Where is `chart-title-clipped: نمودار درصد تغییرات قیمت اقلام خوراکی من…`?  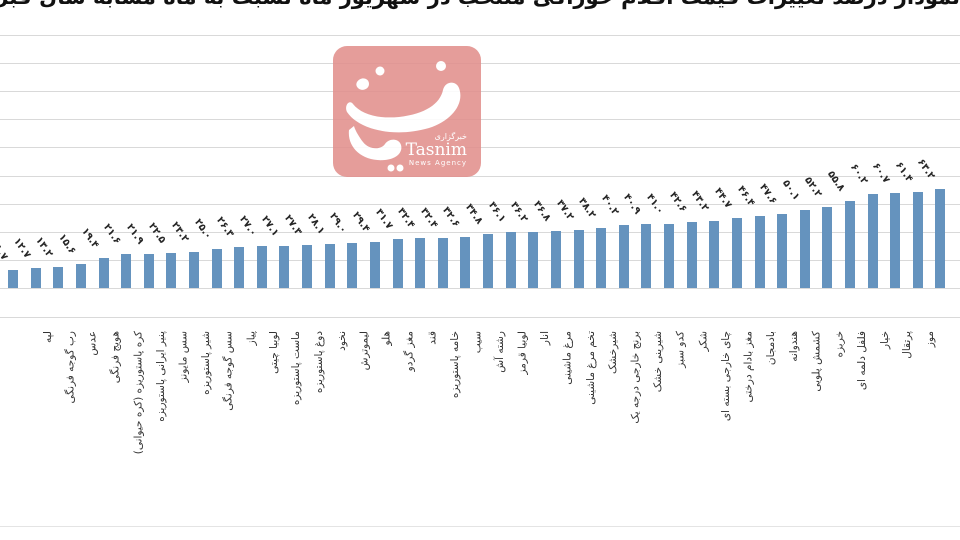 chart-title-clipped: نمودار درصد تغییرات قیمت اقلام خوراکی من… is located at coordinates (480, 4).